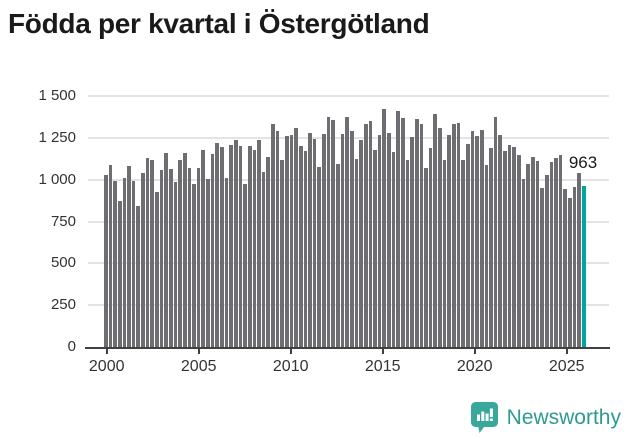 The height and width of the screenshot is (439, 631). Describe the element at coordinates (474, 366) in the screenshot. I see `x-tick-label: 2020` at that location.